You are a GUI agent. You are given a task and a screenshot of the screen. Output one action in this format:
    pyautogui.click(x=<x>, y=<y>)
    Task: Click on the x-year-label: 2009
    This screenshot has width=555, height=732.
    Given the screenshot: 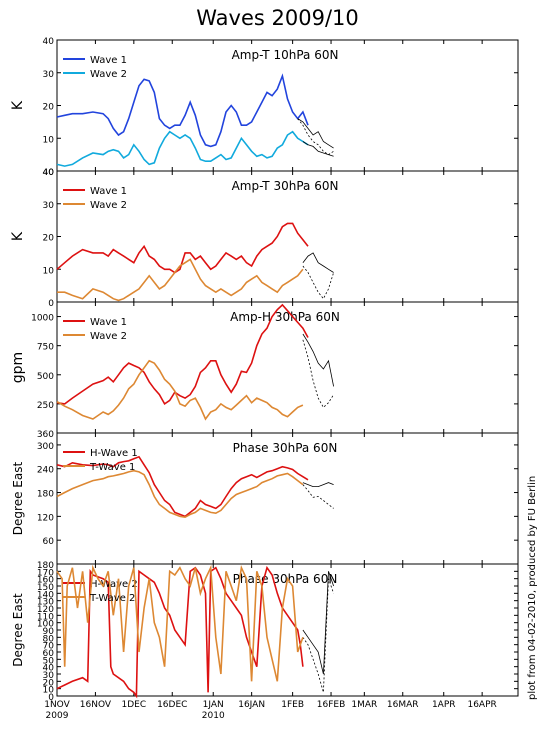 What is the action you would take?
    pyautogui.click(x=57, y=716)
    